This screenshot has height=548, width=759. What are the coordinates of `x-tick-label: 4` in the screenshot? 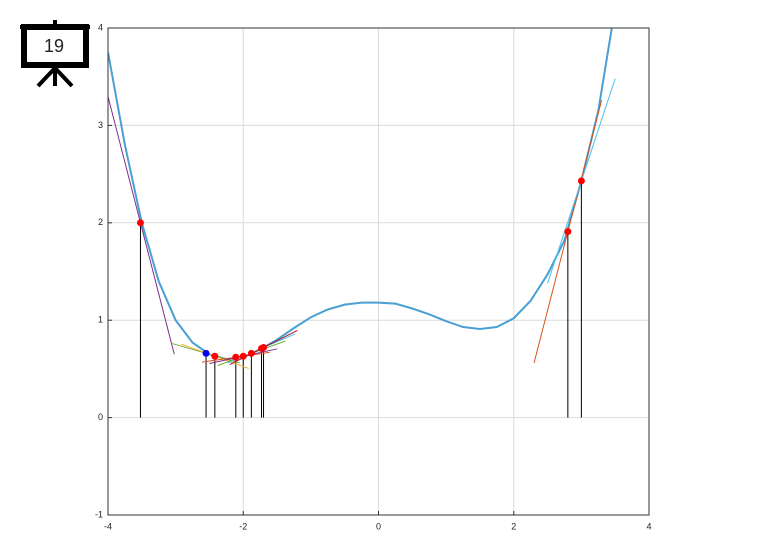 It's located at (648, 526).